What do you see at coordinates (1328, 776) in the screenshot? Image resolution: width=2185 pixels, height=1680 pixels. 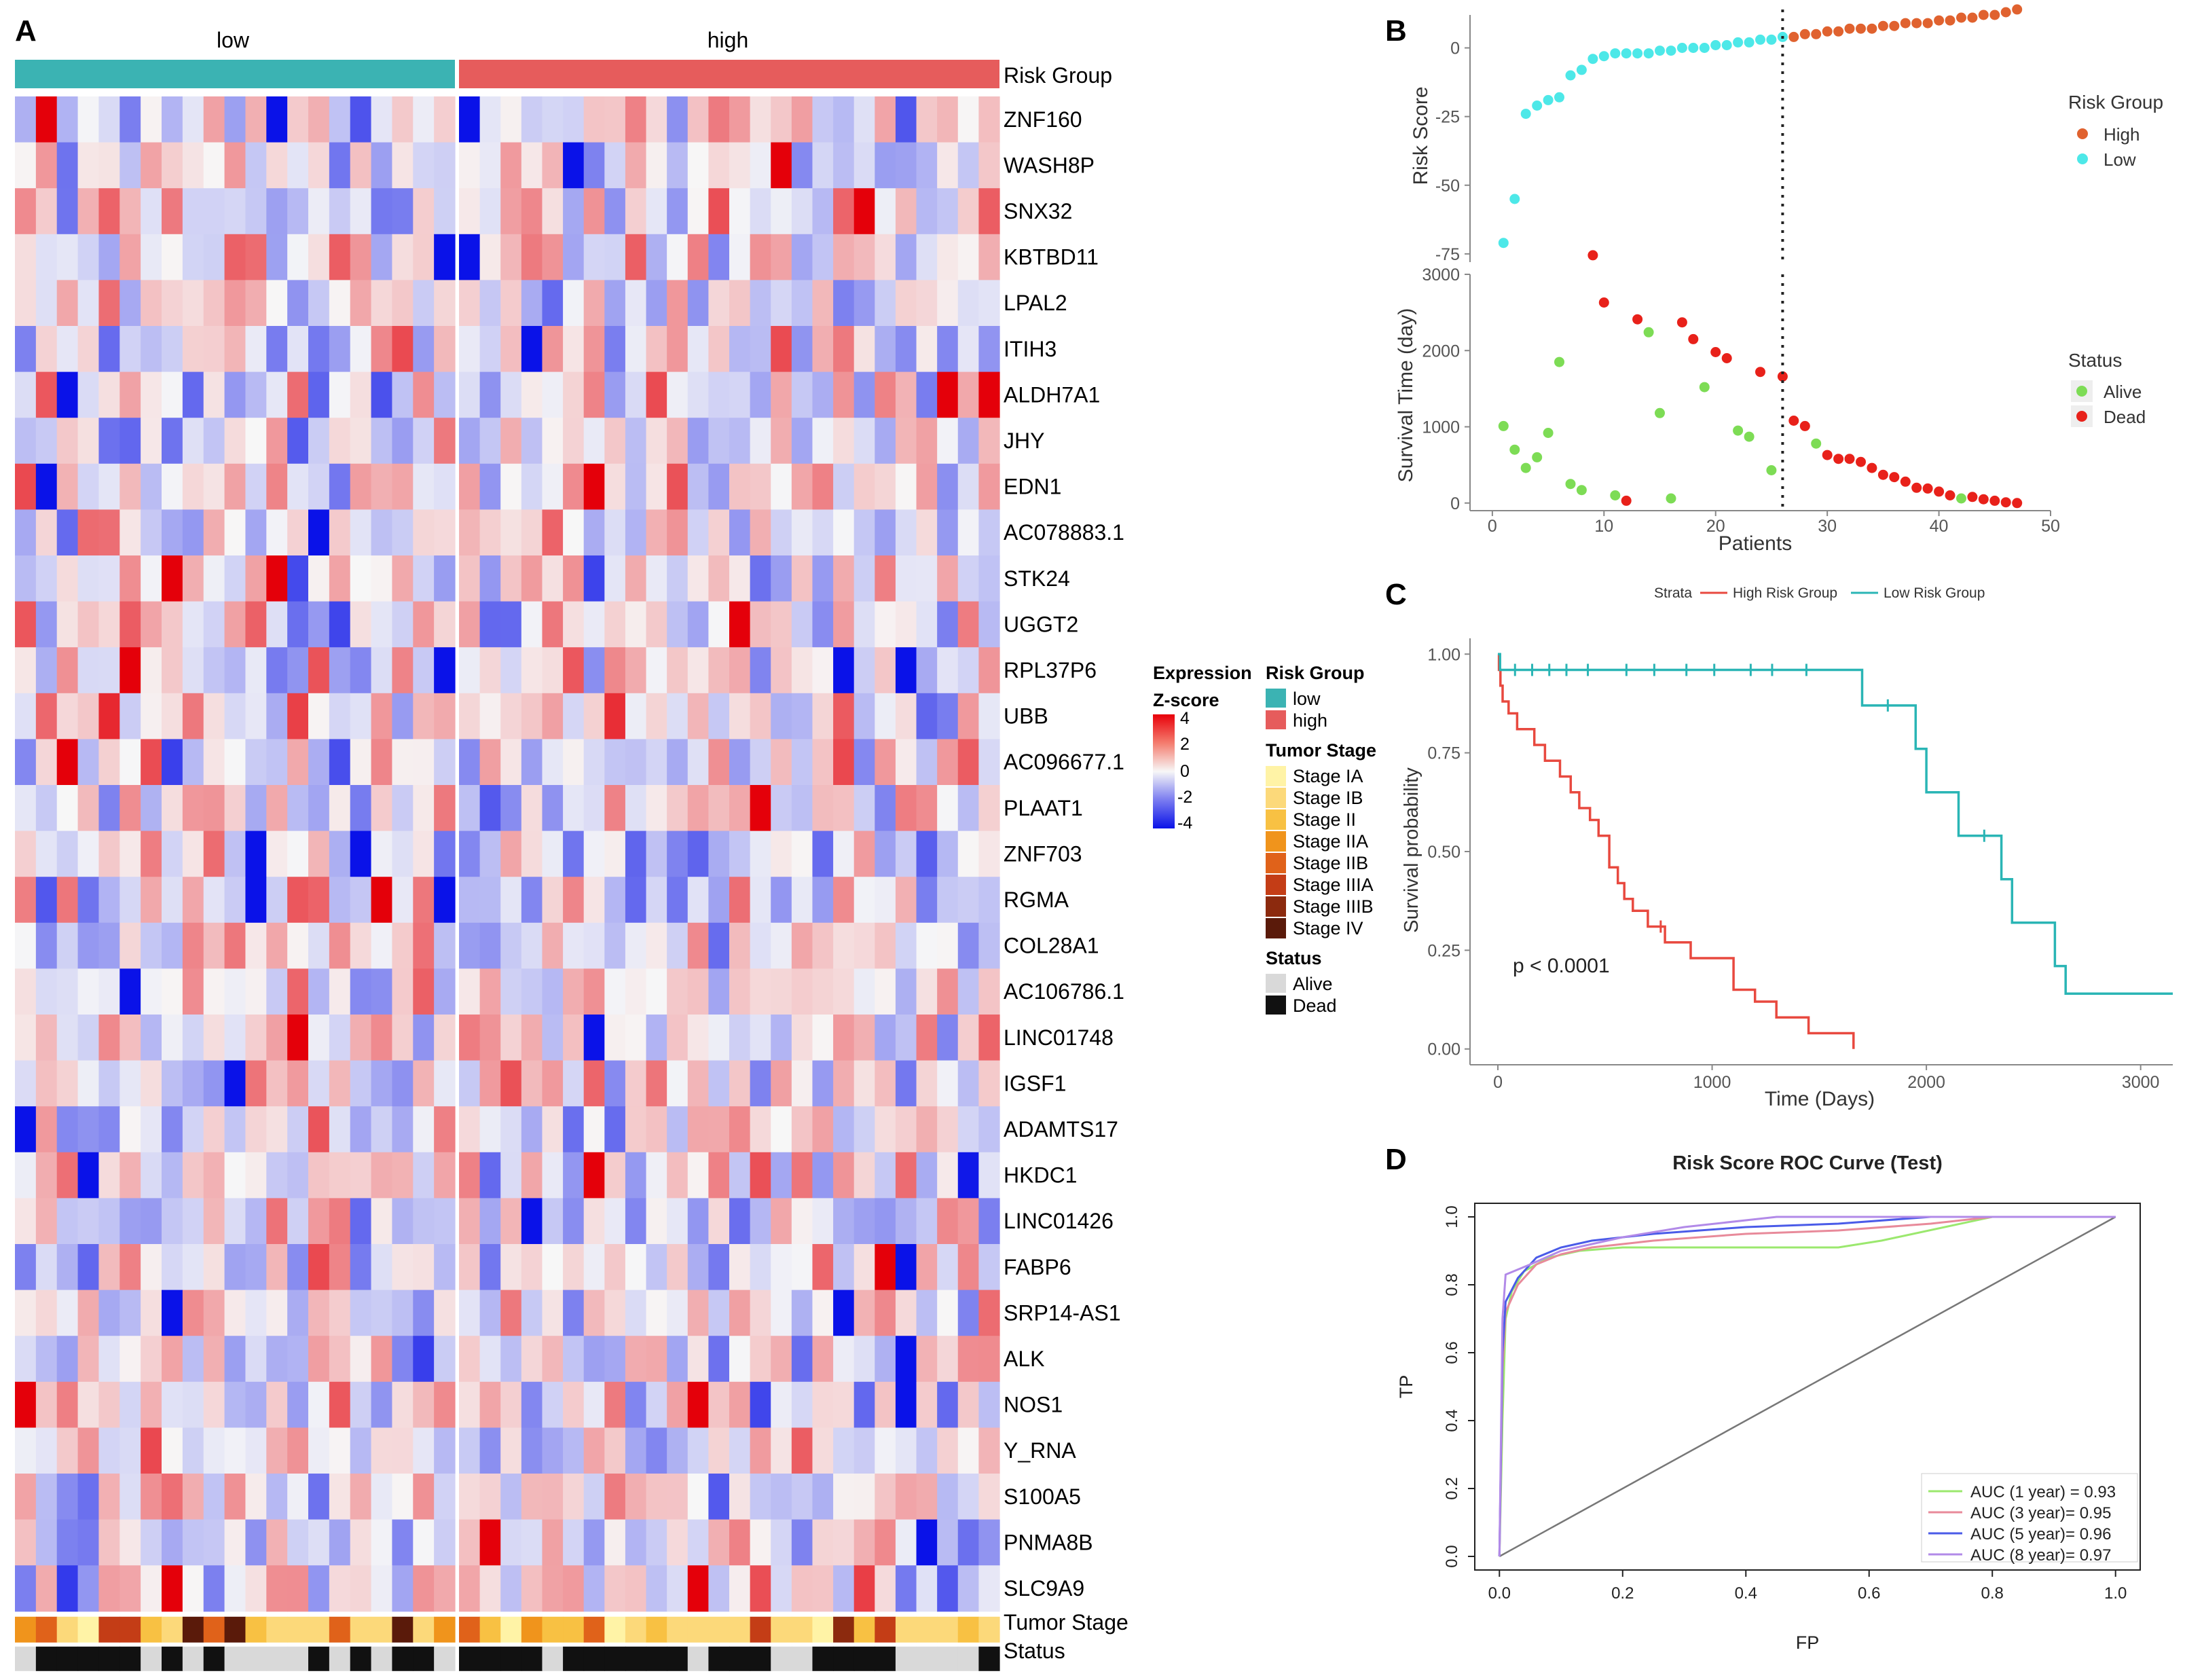 I see `legend-stage-label: Stage IA` at bounding box center [1328, 776].